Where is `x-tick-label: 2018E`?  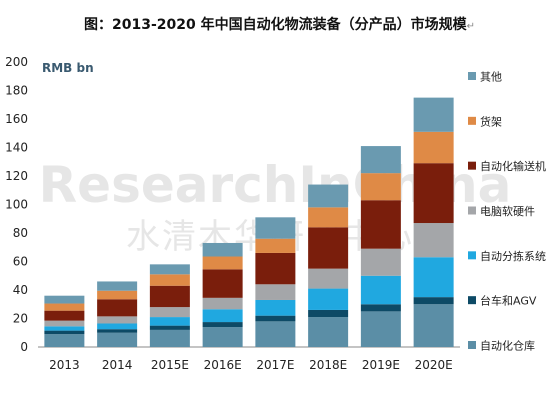
x-tick-label: 2018E is located at coordinates (328, 365).